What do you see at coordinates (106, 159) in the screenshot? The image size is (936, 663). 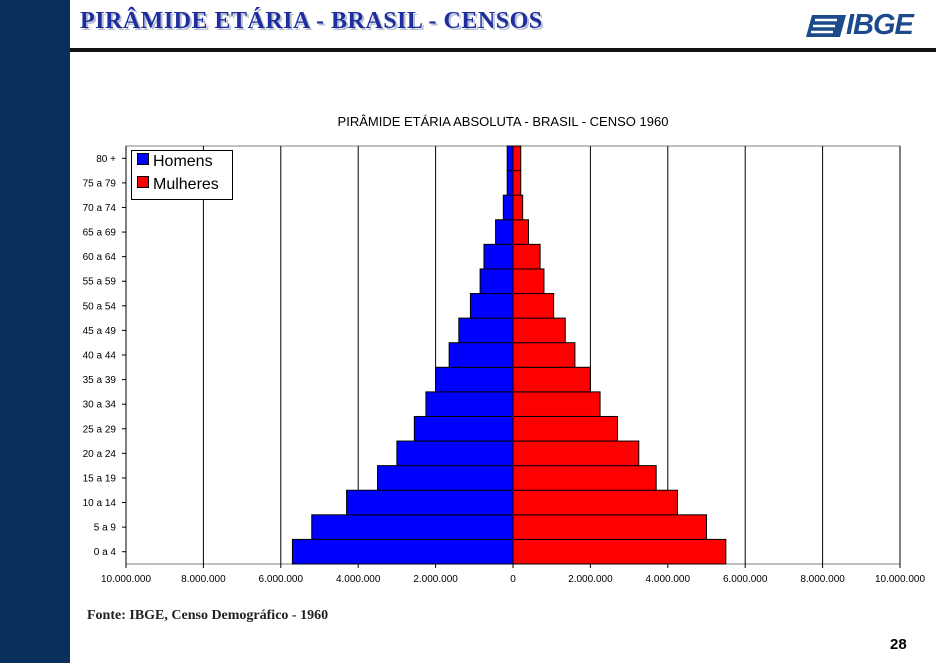 I see `y-tick-label: 80 +` at bounding box center [106, 159].